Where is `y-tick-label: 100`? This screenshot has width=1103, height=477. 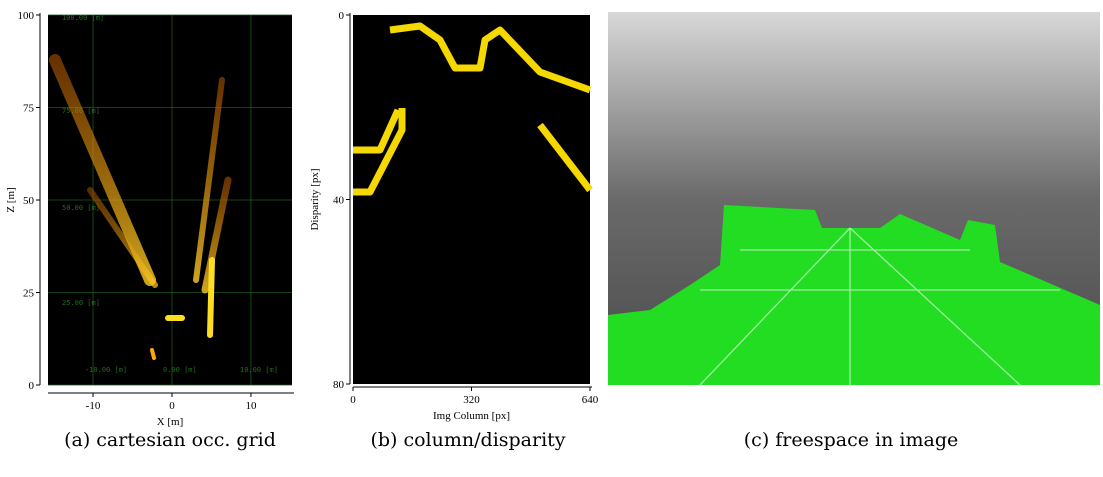
y-tick-label: 100 is located at coordinates (26, 16).